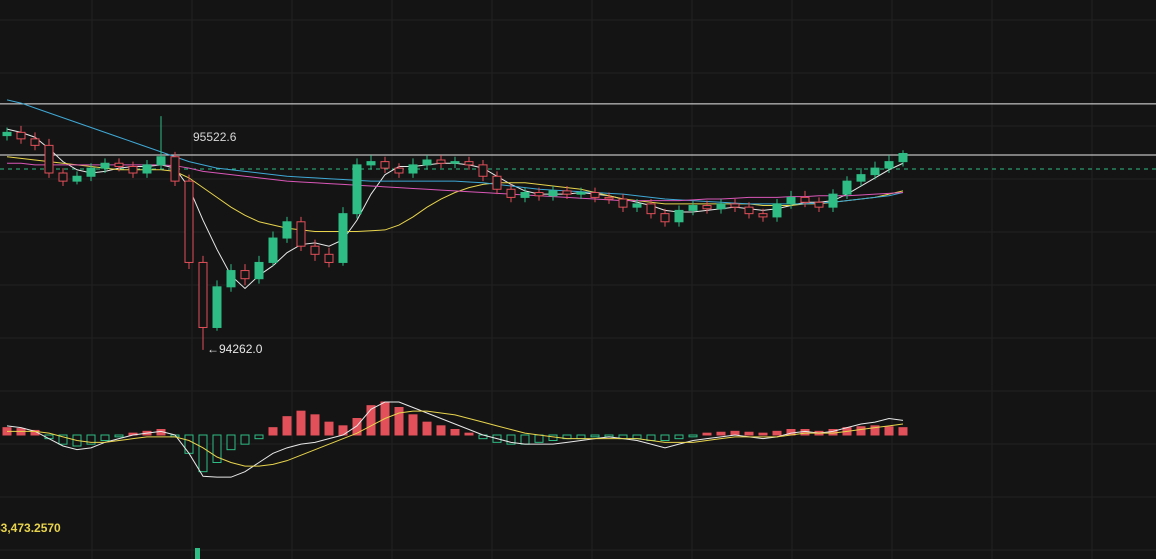 The height and width of the screenshot is (559, 1156). What do you see at coordinates (30, 528) in the screenshot?
I see `volume-label: 83,473.2570` at bounding box center [30, 528].